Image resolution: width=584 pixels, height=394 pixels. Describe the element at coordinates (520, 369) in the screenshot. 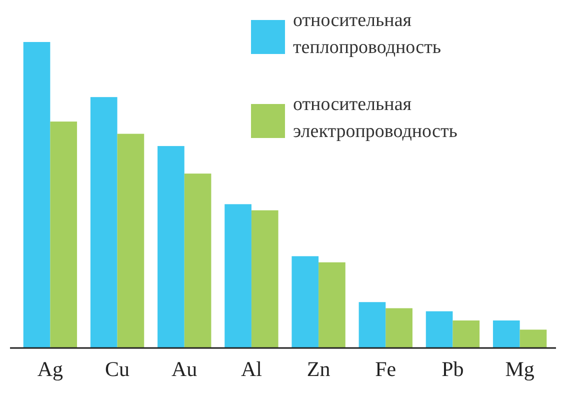

I see `x-tick-label: Mg` at that location.